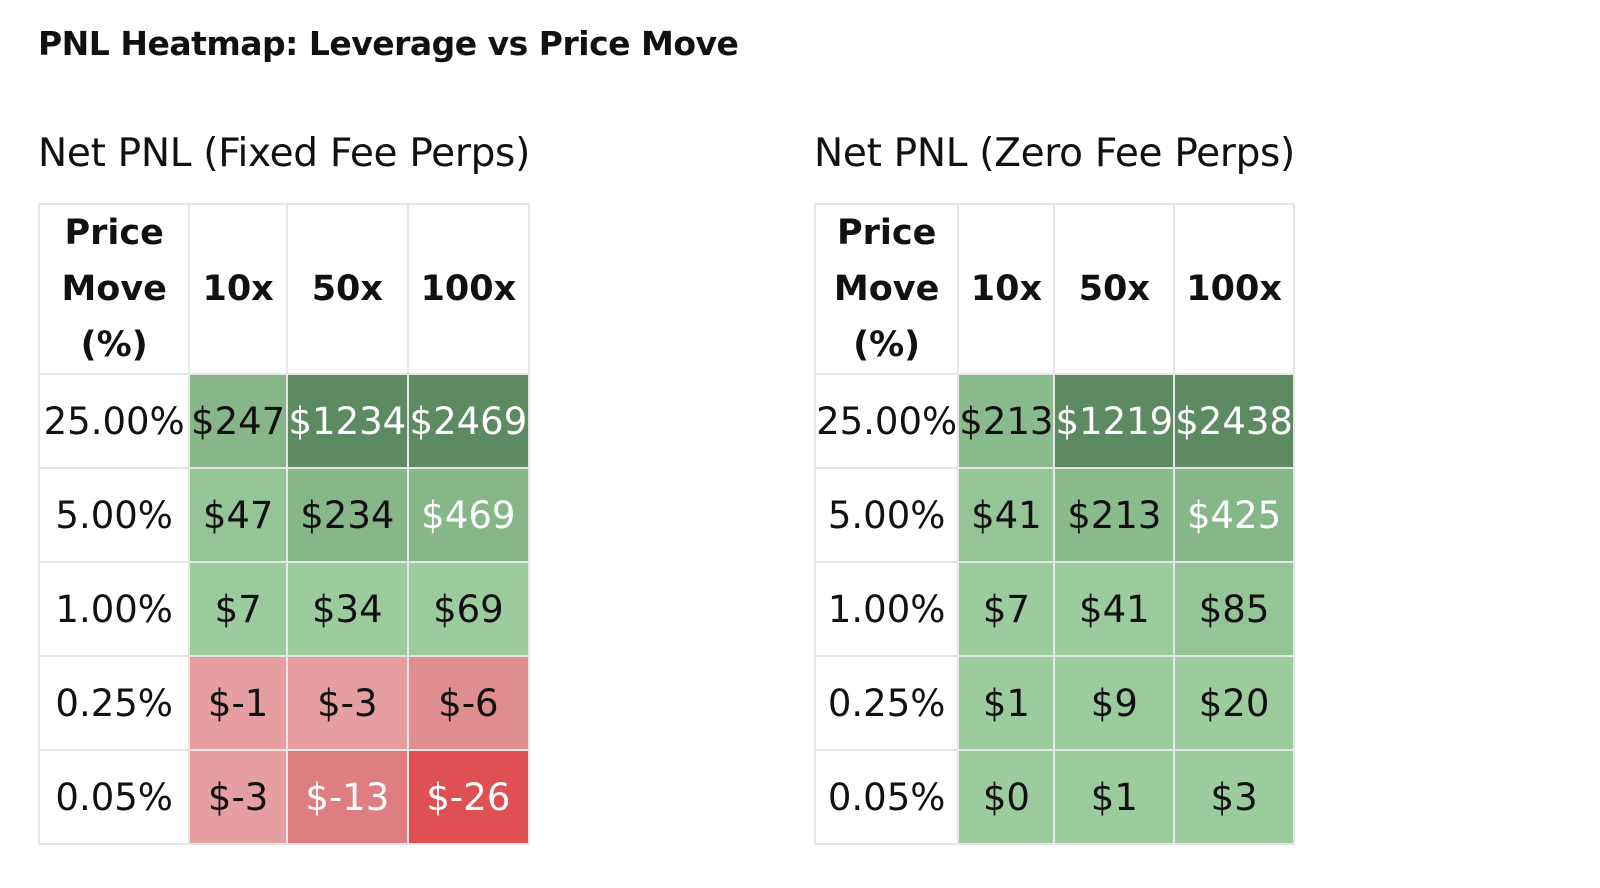 The image size is (1600, 888). I want to click on table-row: 5.00% $41 $213 $425, so click(1054, 515).